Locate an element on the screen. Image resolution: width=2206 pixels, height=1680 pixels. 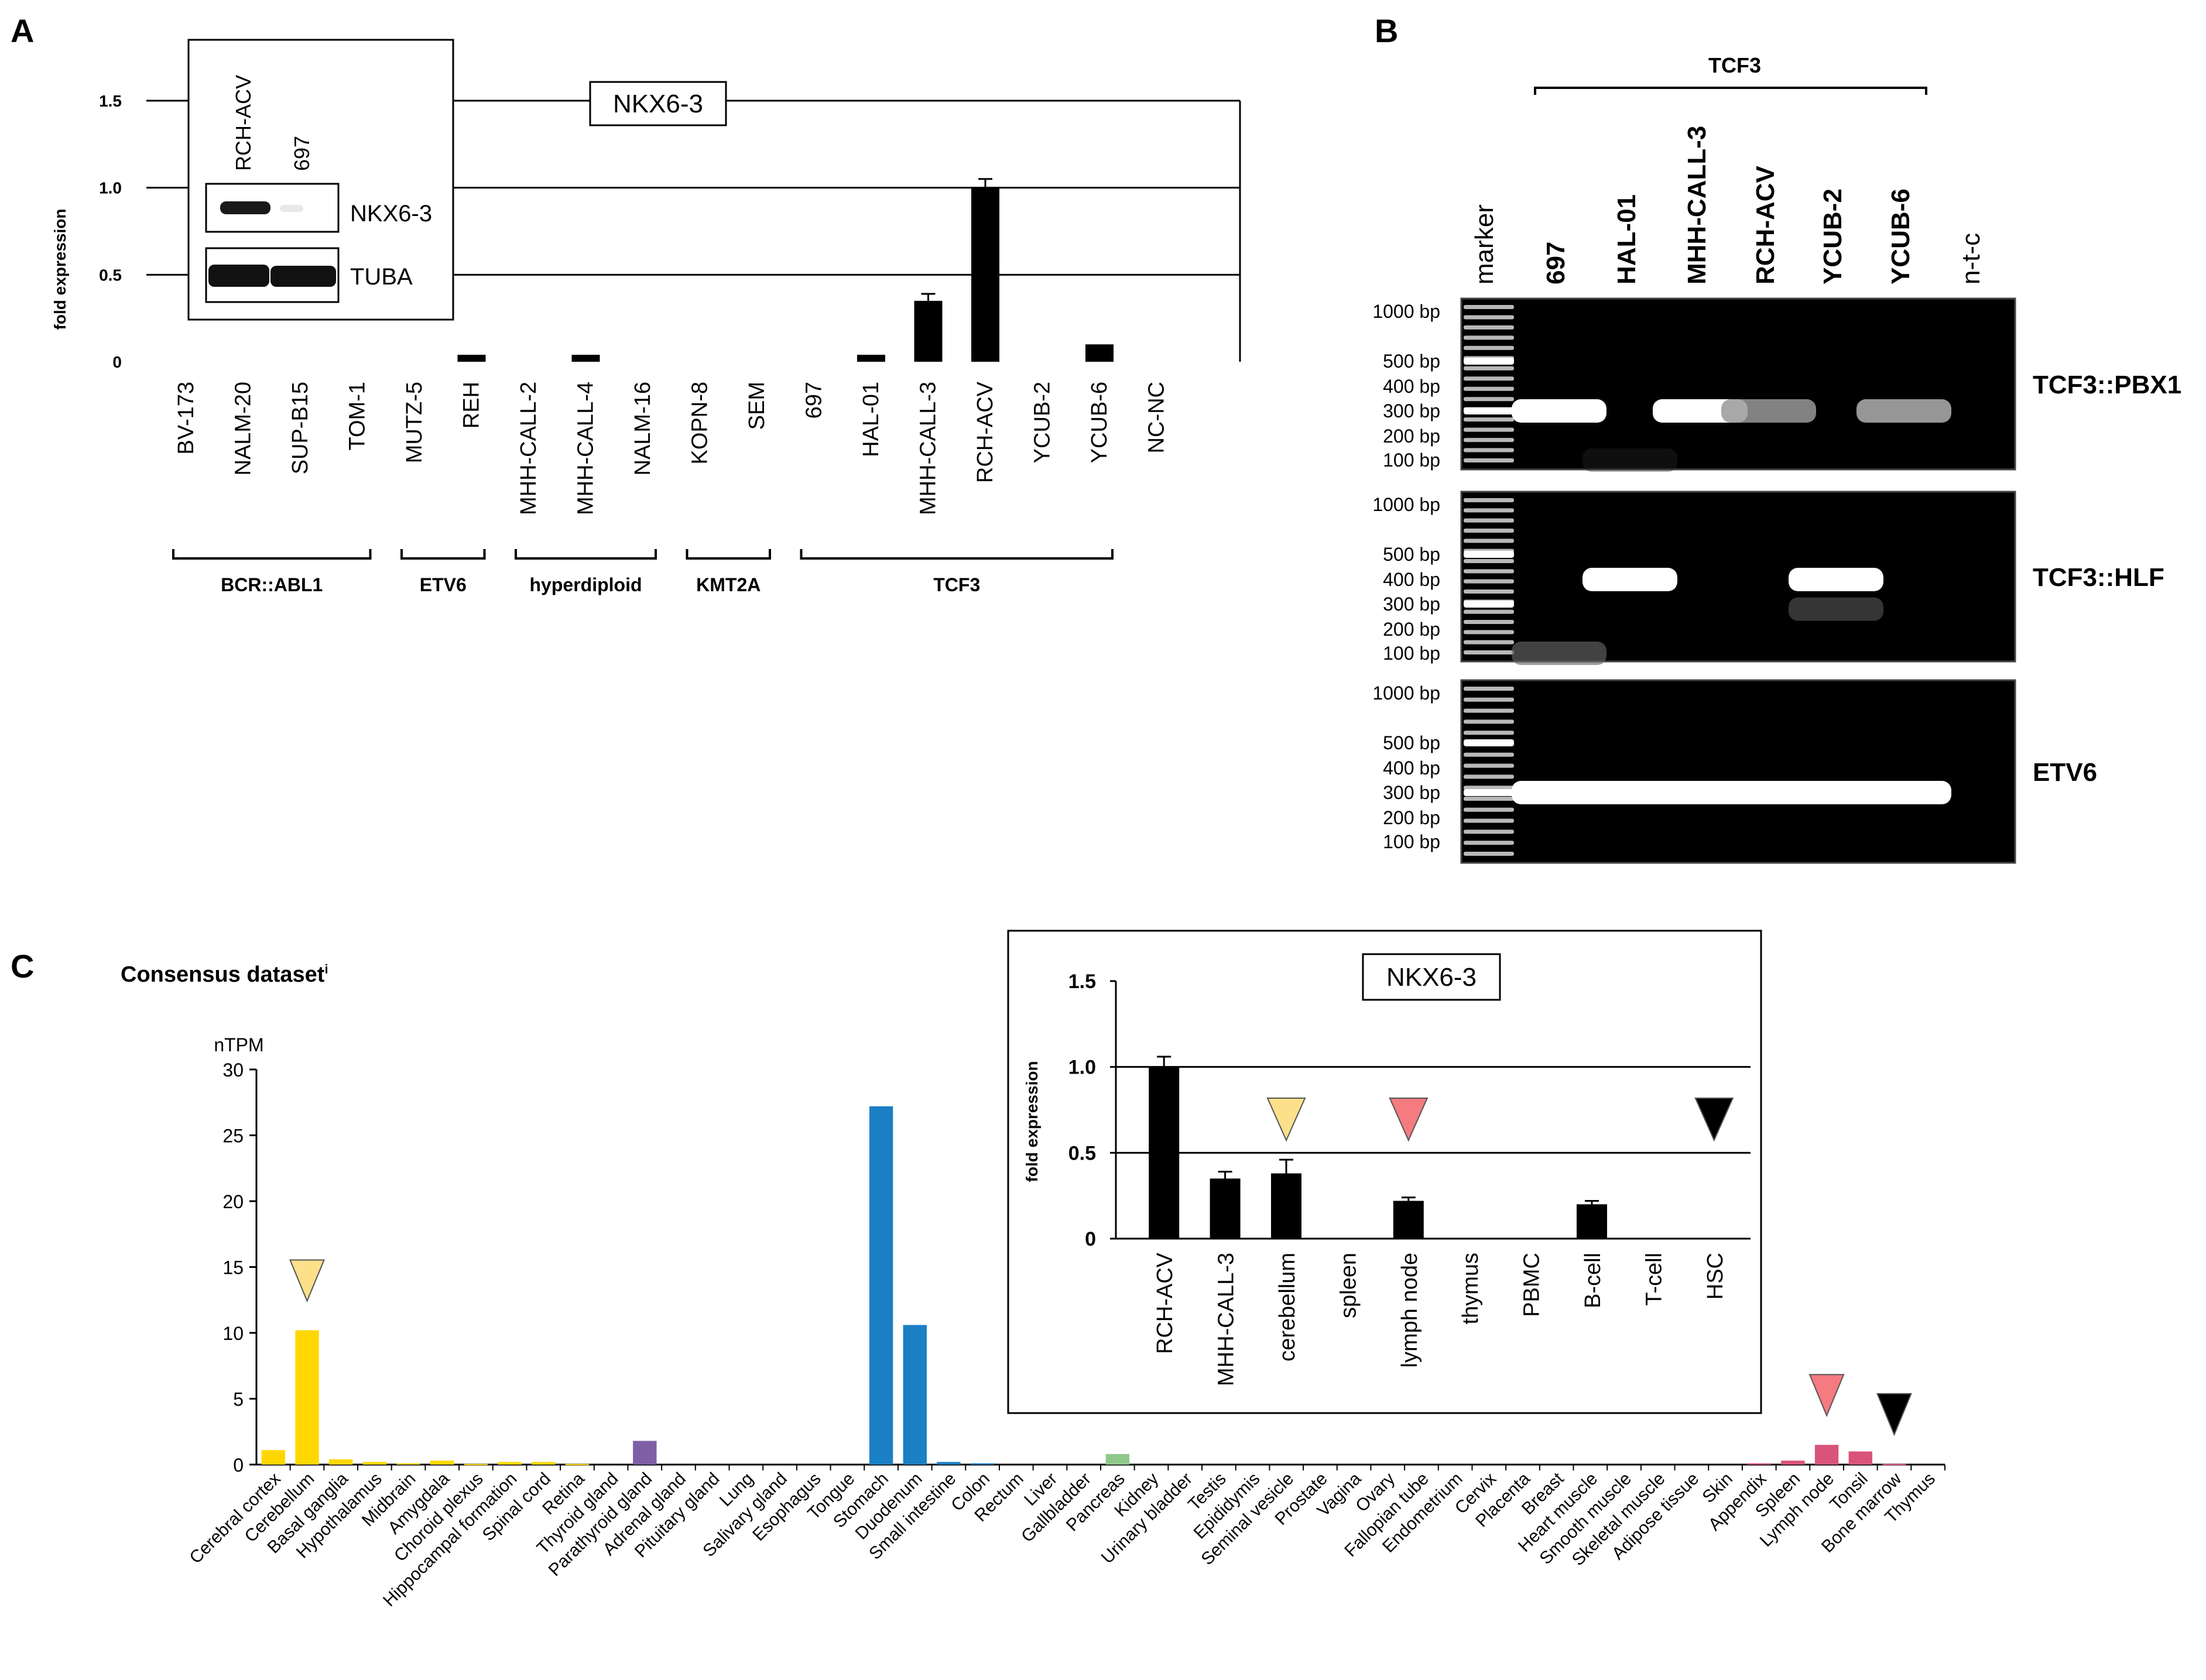
panel-a-groups: BCR::ABL1 ETV6 hyperdiploid KMT2A TCF3 is located at coordinates (643, 572).